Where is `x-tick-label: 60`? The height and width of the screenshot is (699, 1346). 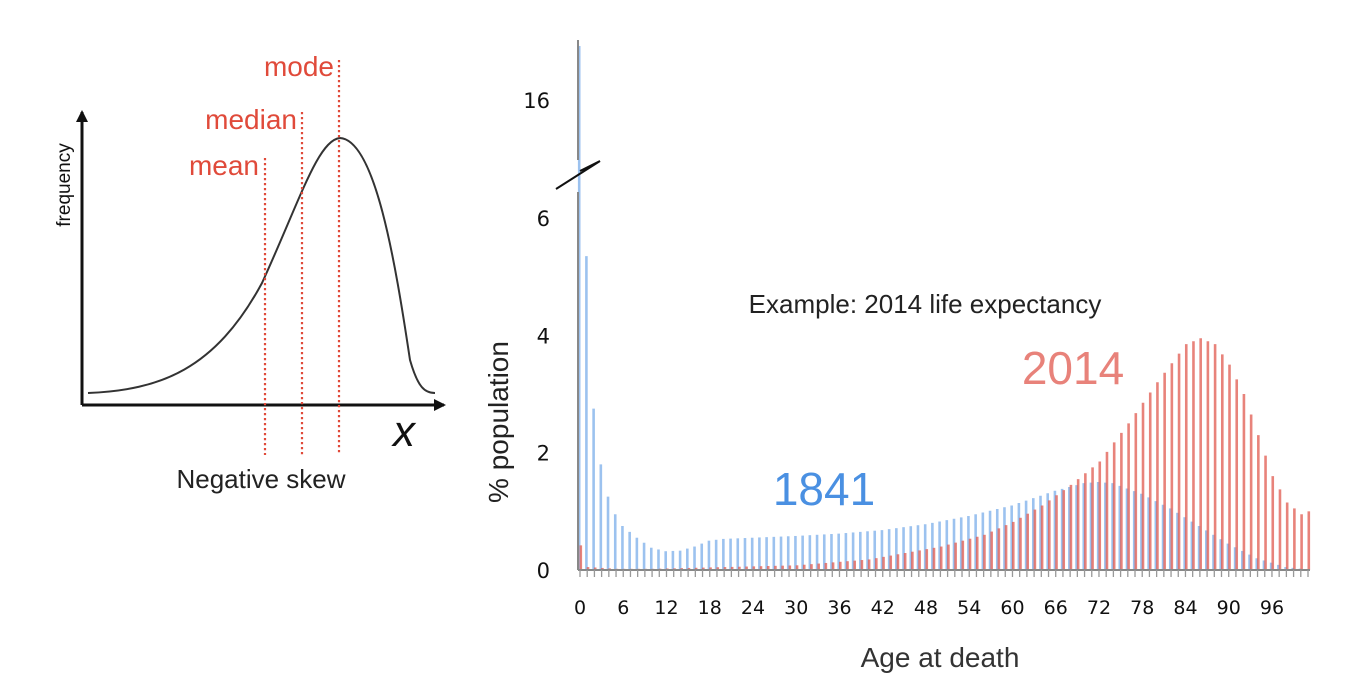
x-tick-label: 60 is located at coordinates (1012, 608).